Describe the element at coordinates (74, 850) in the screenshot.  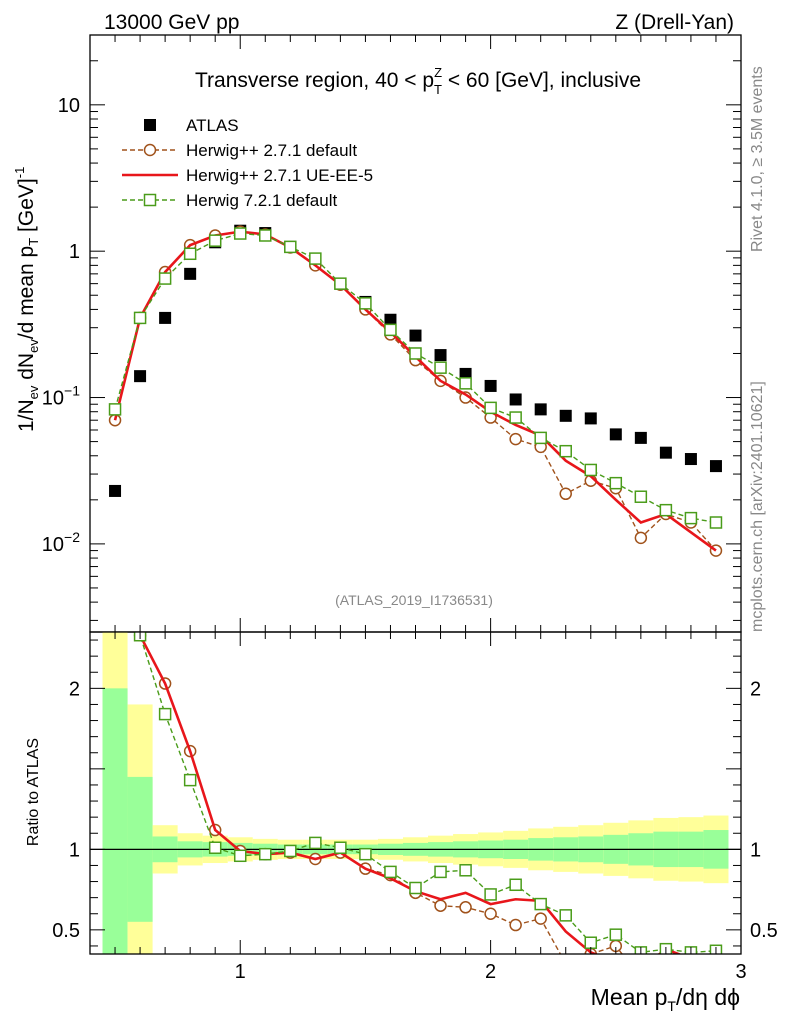
I see `ratio-y-tick-label: 1` at that location.